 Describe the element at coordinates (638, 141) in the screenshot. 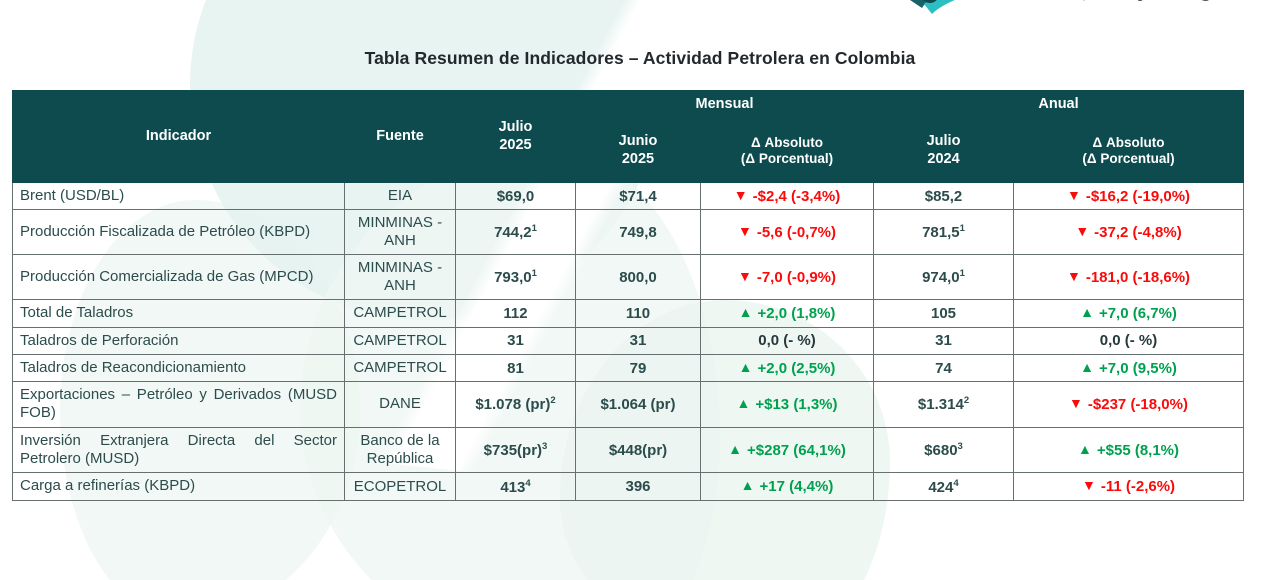

I see `col-header-junio-2025-line1: Junio` at that location.